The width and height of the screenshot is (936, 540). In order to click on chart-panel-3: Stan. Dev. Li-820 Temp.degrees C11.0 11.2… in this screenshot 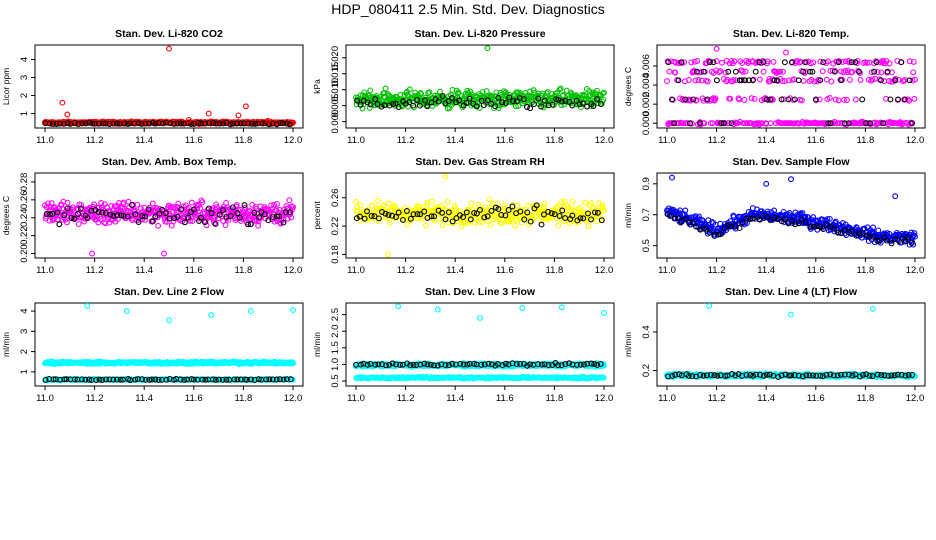, I will do `click(774, 87)`.